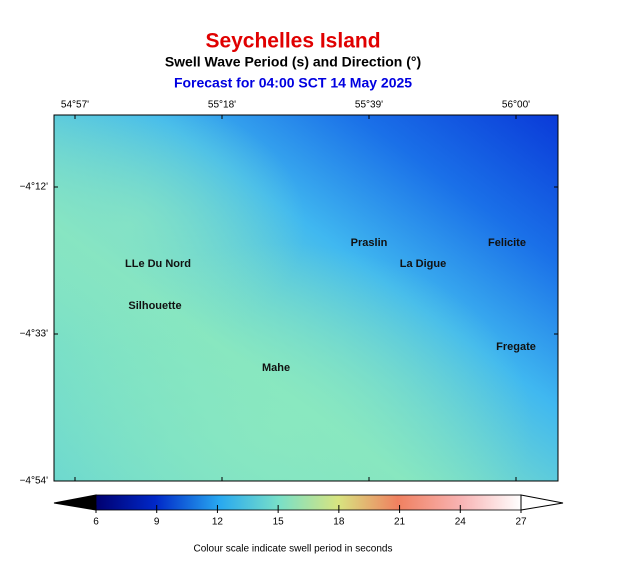 This screenshot has height=585, width=630. What do you see at coordinates (339, 522) in the screenshot?
I see `colorbar-tick-label: 18` at bounding box center [339, 522].